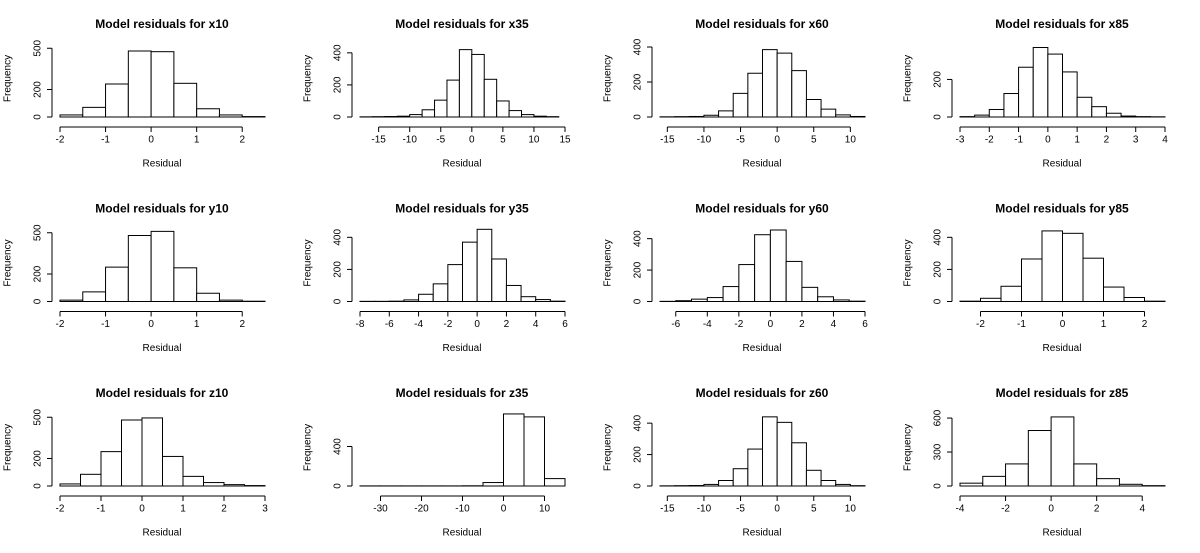 The image size is (1200, 553). Describe the element at coordinates (938, 417) in the screenshot. I see `y-tick-label: 600` at that location.